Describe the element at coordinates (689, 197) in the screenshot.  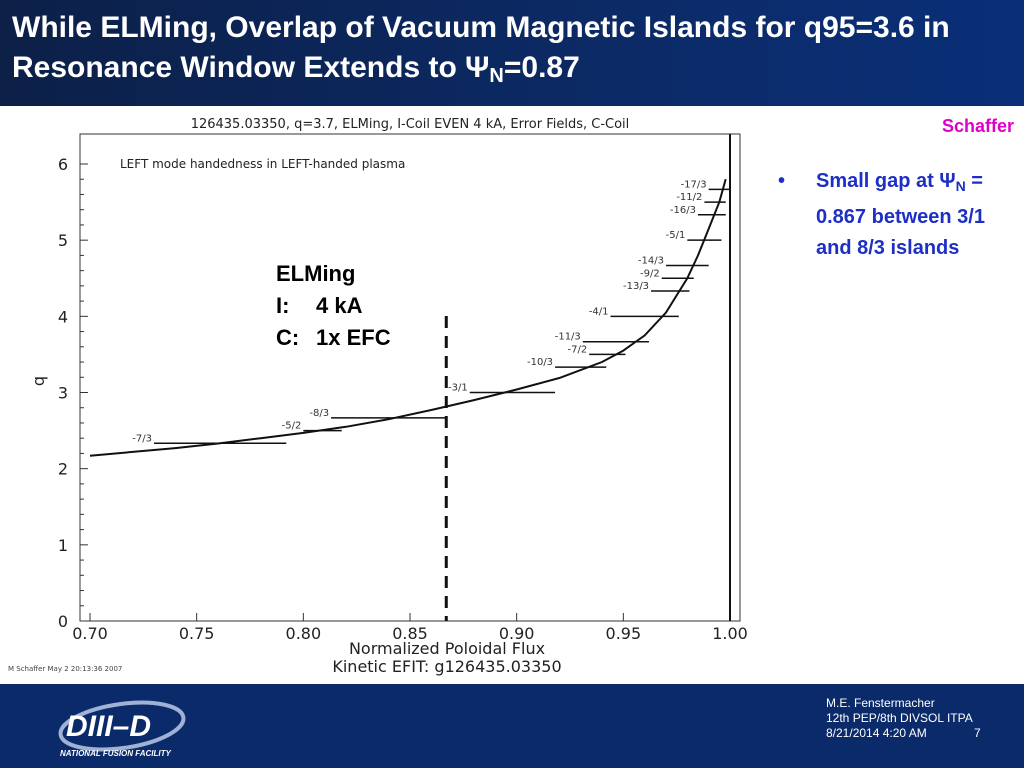
I see `island-label: -11/2` at that location.